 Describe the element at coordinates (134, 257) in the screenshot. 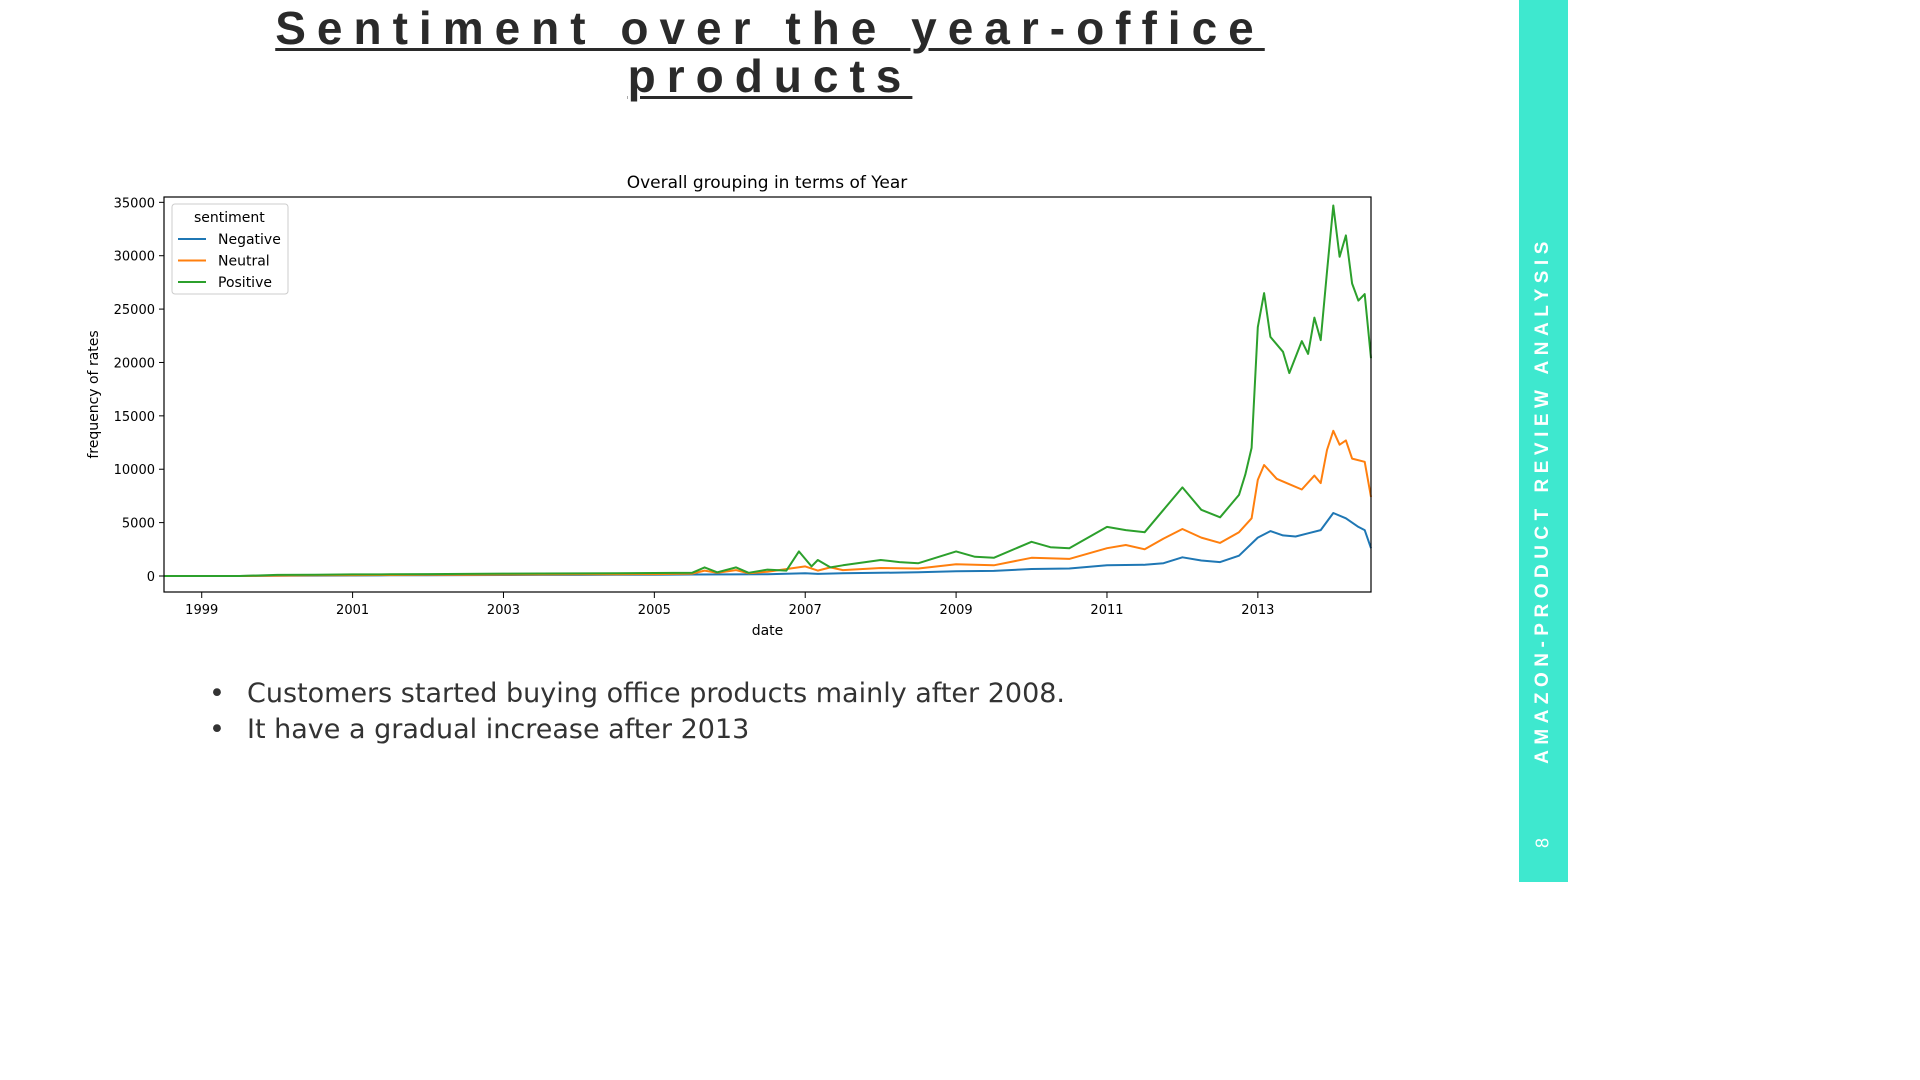

I see `y-tick-label: 30000` at that location.